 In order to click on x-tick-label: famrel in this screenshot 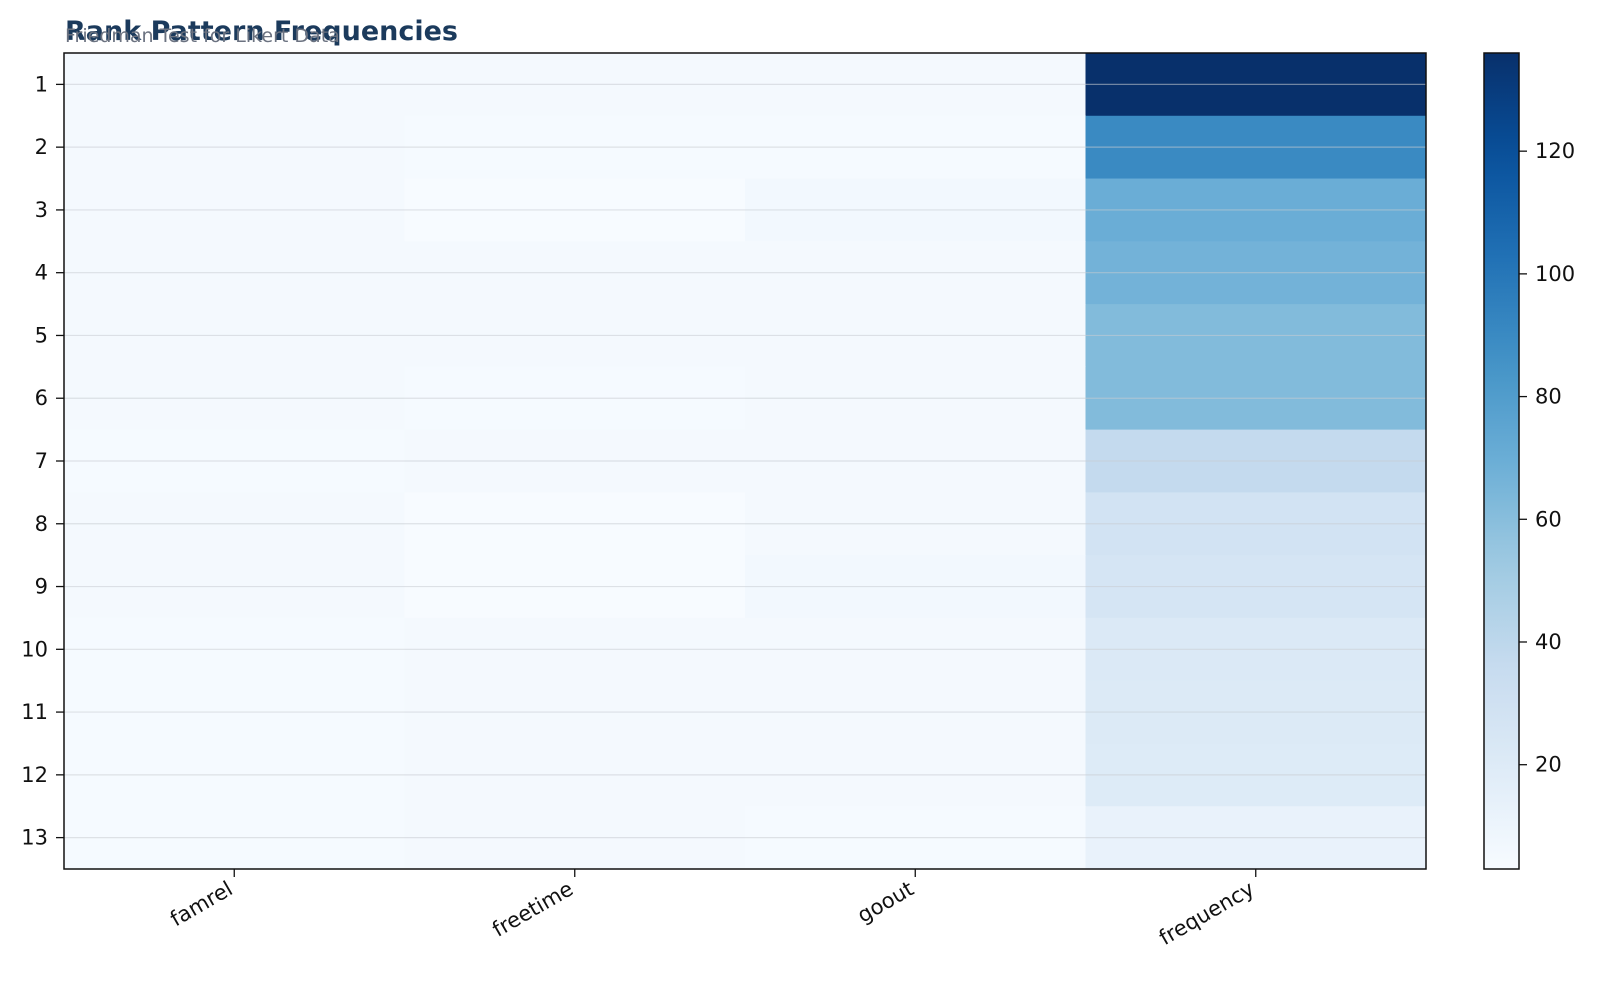, I will do `click(201, 904)`.